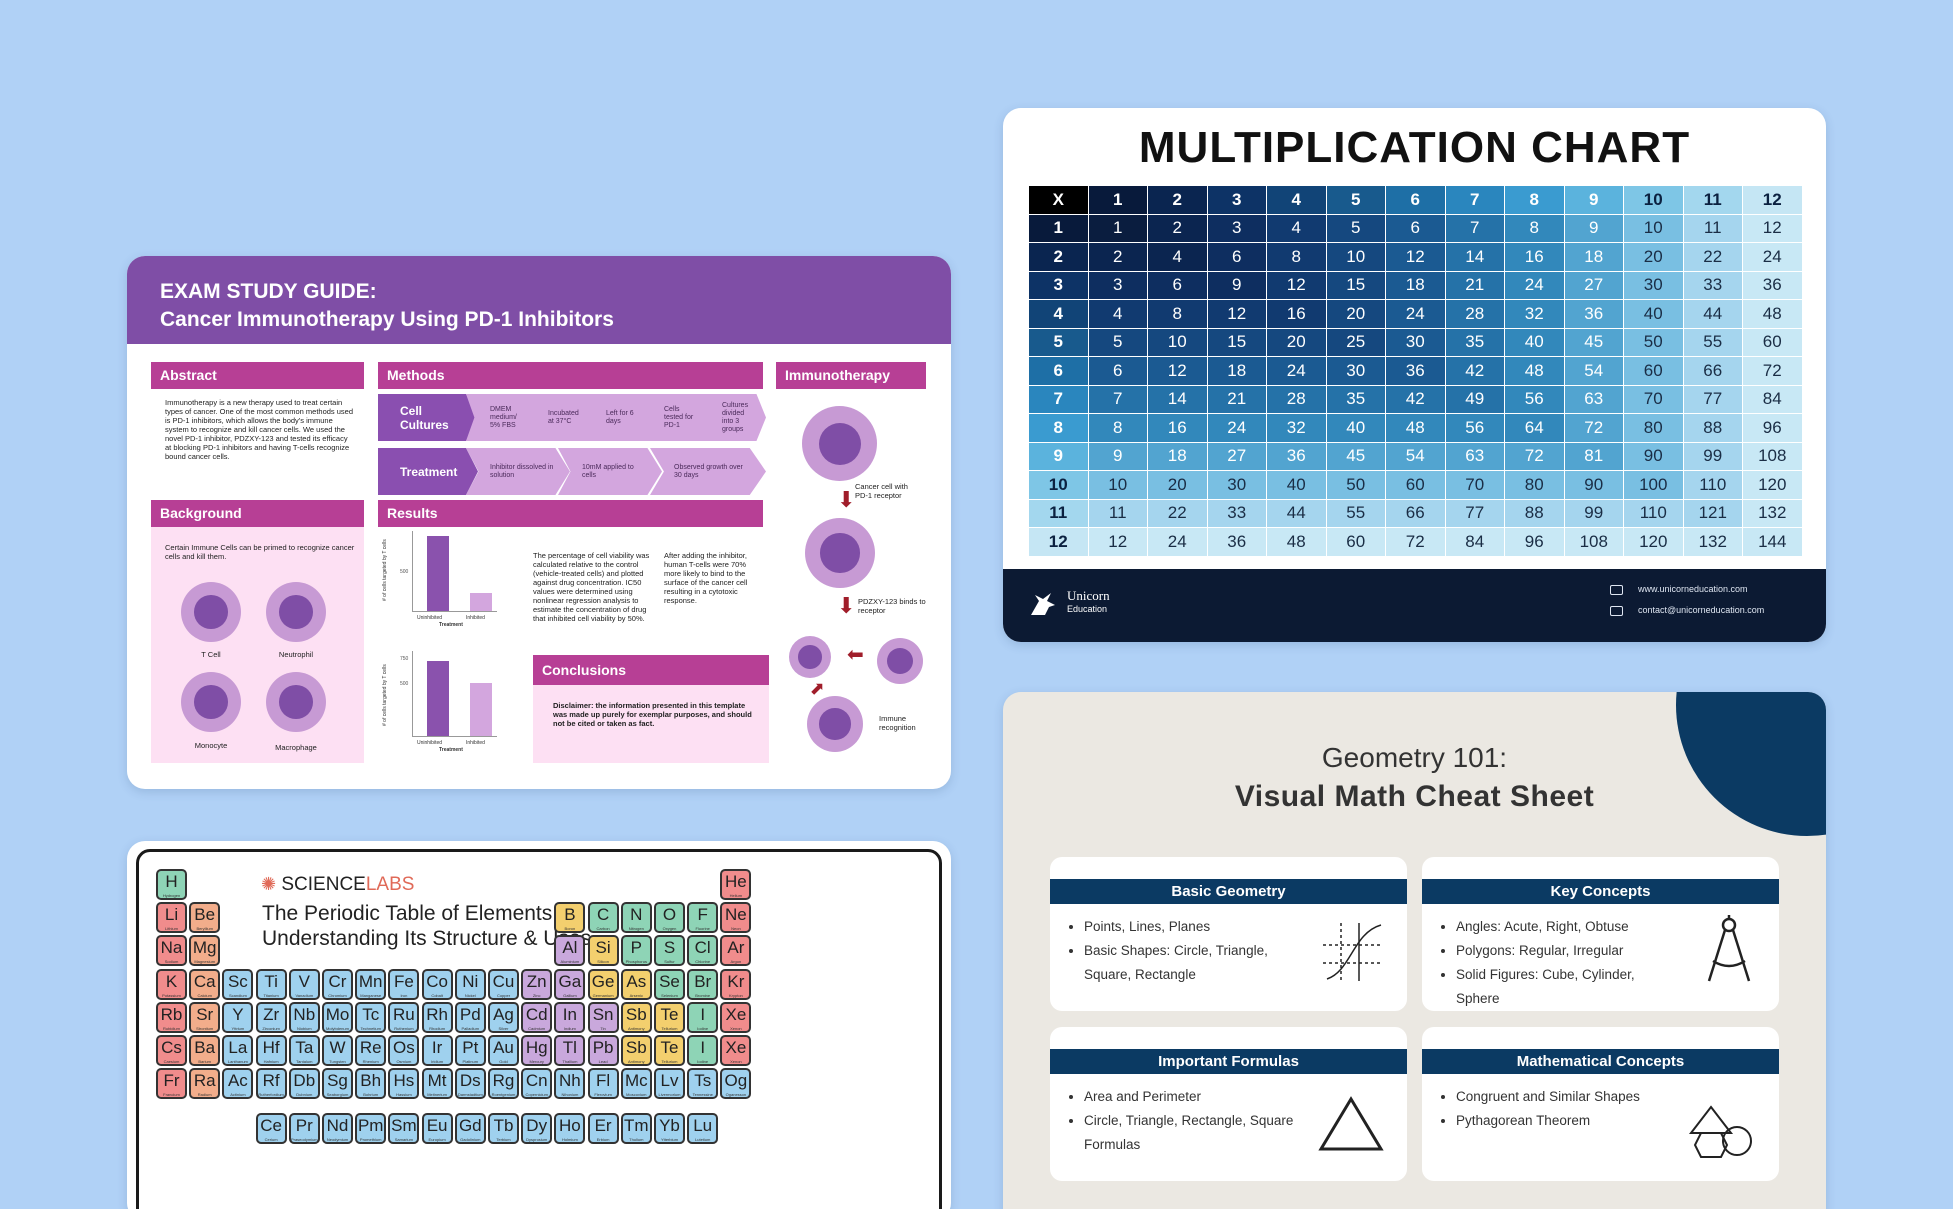 The image size is (1953, 1209). What do you see at coordinates (703, 951) in the screenshot?
I see `element-tile: Cl Chlorine` at bounding box center [703, 951].